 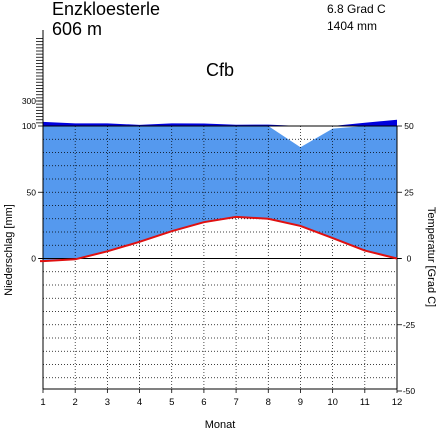 I want to click on month-tick-label: 2, so click(x=75, y=402).